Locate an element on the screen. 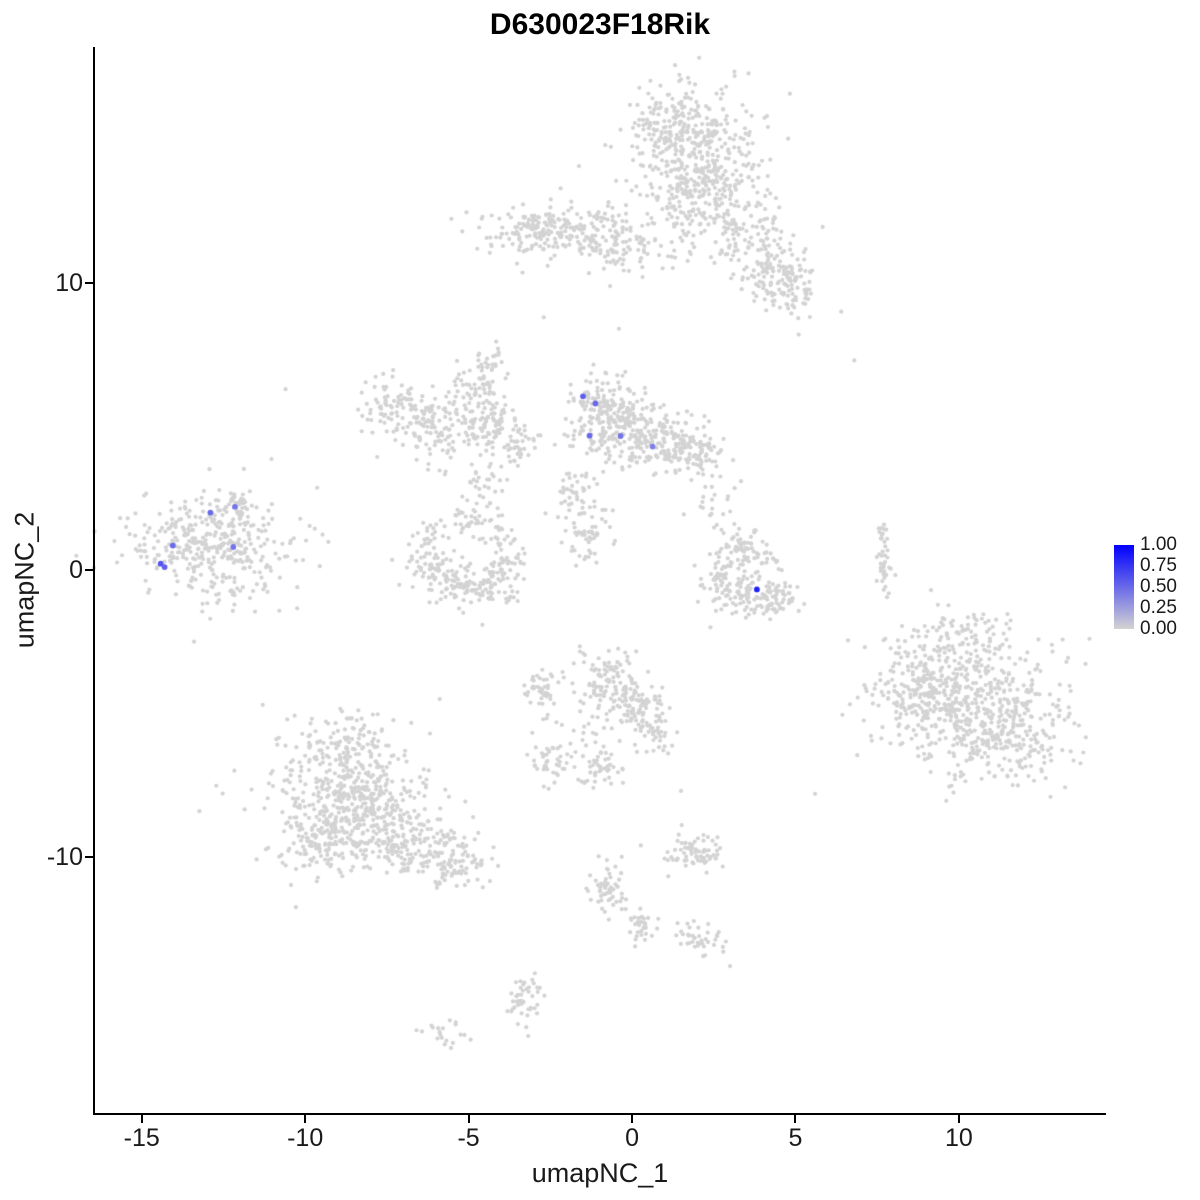 The width and height of the screenshot is (1200, 1200). legend-tick-label: 0.25 is located at coordinates (1158, 607).